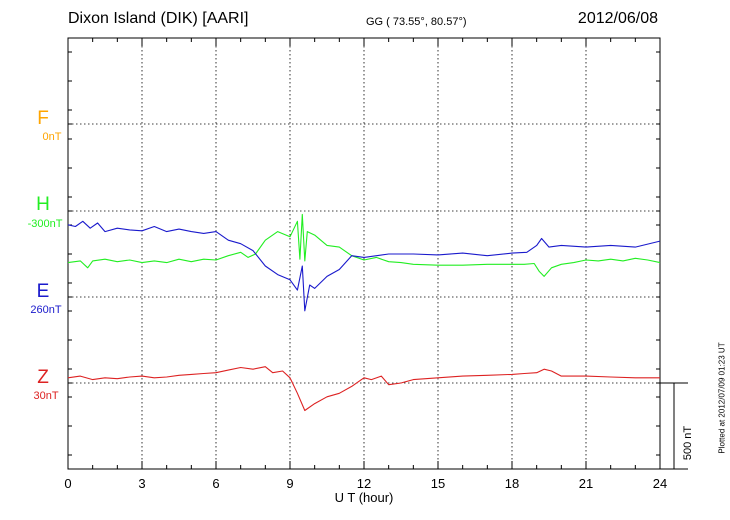 The height and width of the screenshot is (520, 730). Describe the element at coordinates (52, 137) in the screenshot. I see `component-baseline-f: 0nT` at that location.